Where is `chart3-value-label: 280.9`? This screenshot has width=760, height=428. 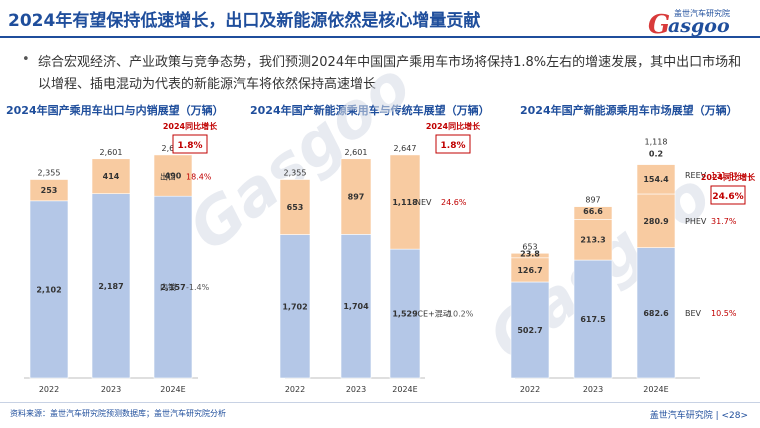
chart3-value-label: 280.9 is located at coordinates (656, 221).